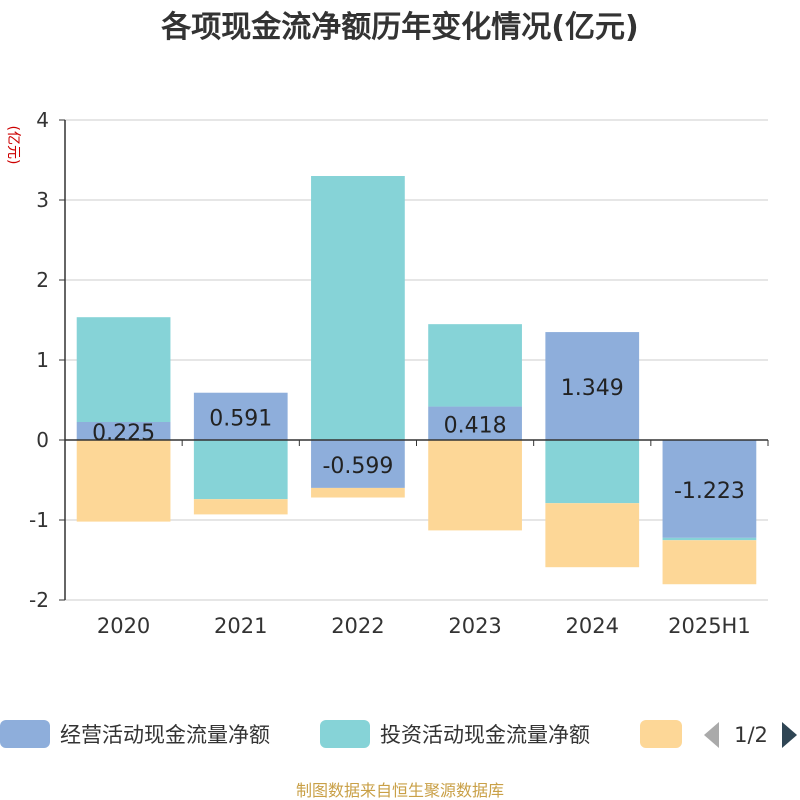 This screenshot has height=800, width=800. Describe the element at coordinates (39, 600) in the screenshot. I see `y-tick-label: -2` at that location.